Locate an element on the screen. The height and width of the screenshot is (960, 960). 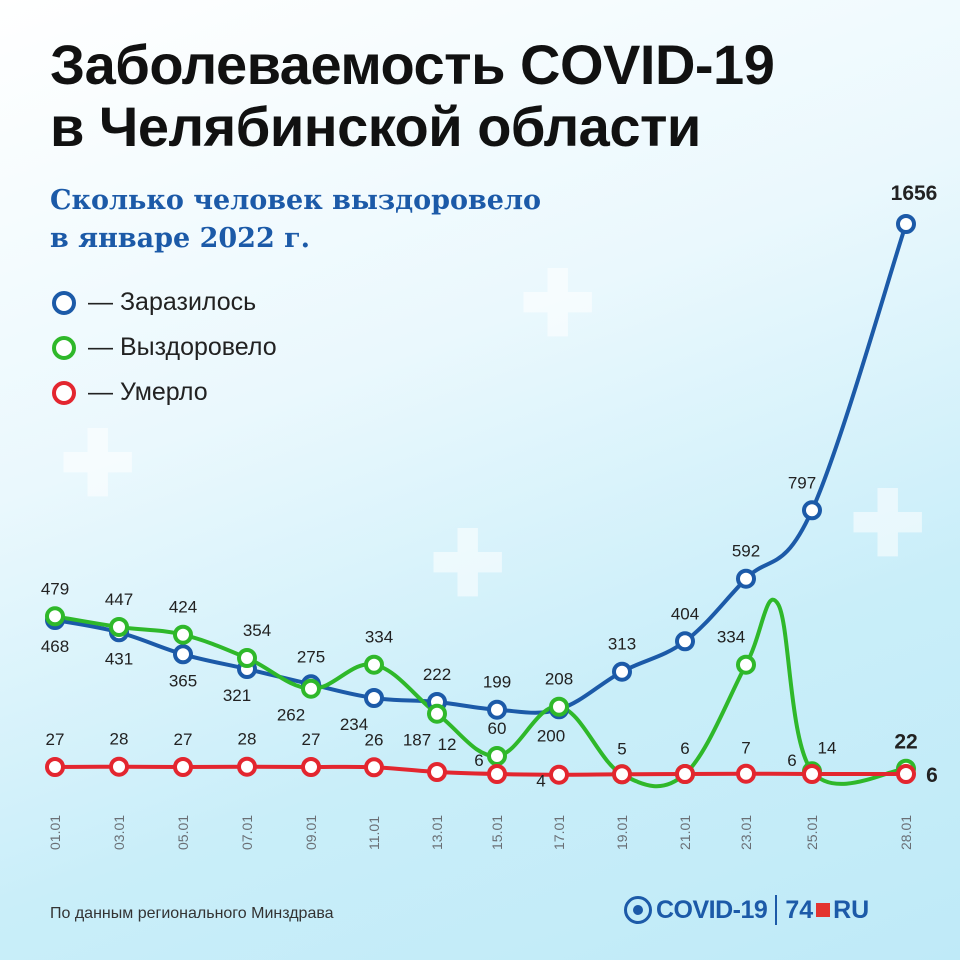
legend-label: — Умерло is located at coordinates (148, 392).